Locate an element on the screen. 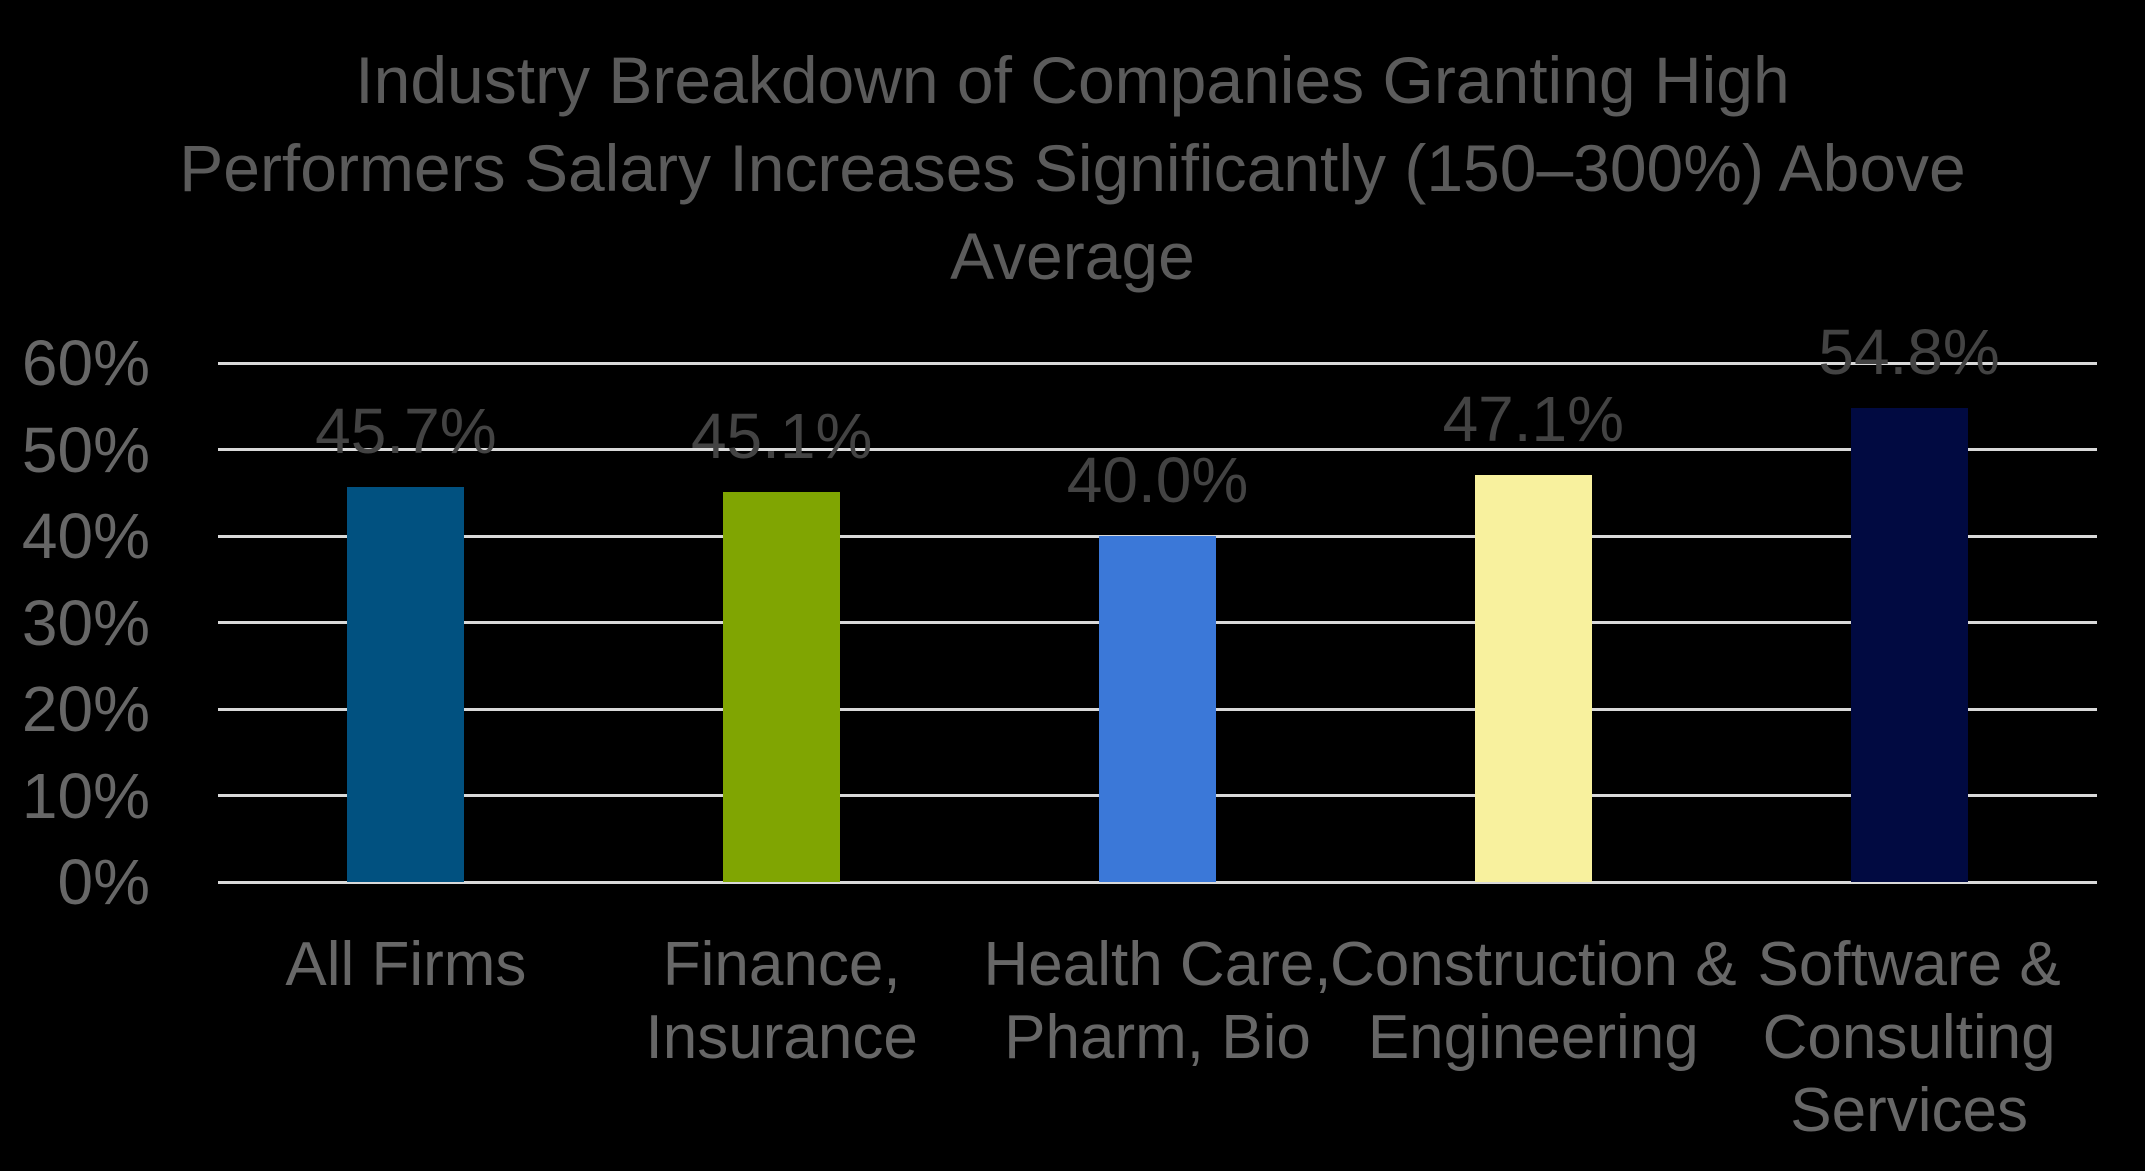 This screenshot has width=2145, height=1171. x-axis-label-line: Engineering is located at coordinates (1533, 1037).